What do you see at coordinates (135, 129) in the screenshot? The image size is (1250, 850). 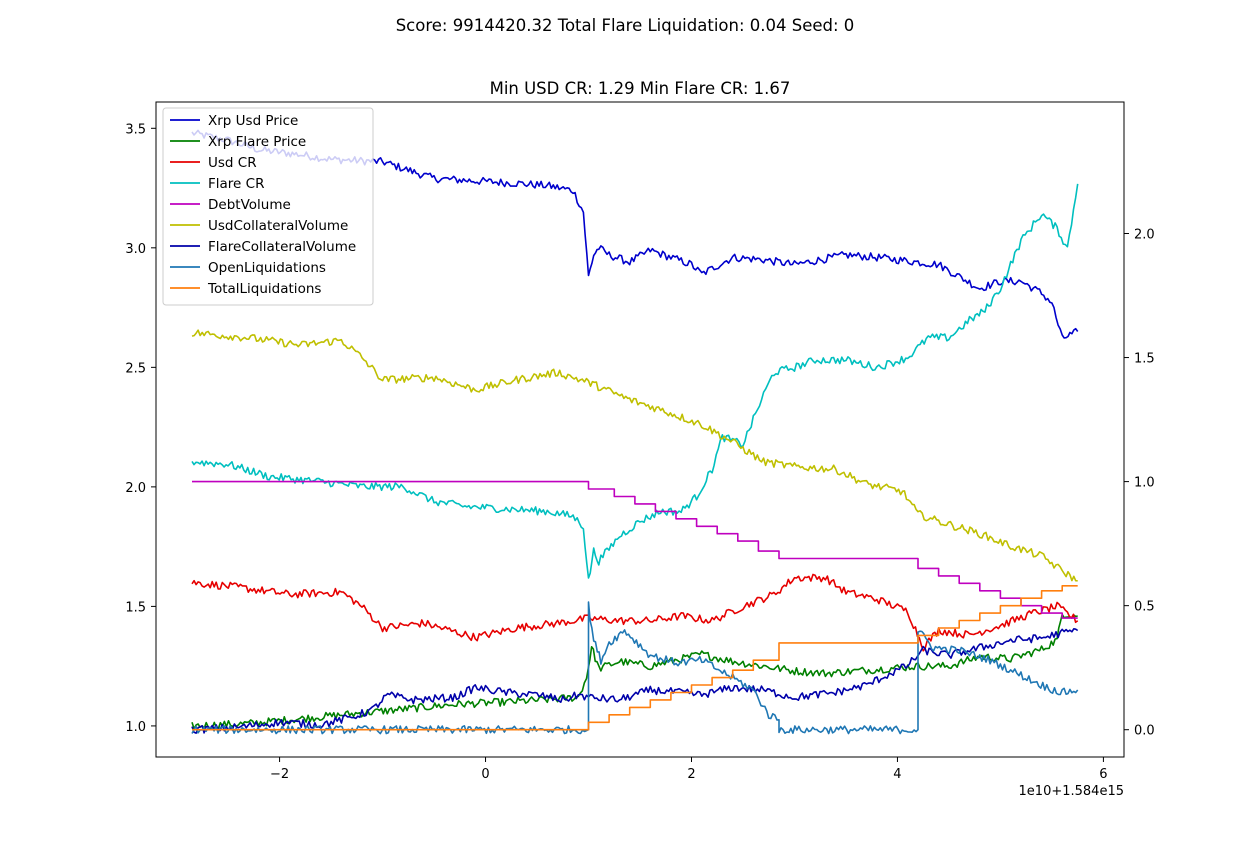 I see `y-left-tick-label: 3.5` at bounding box center [135, 129].